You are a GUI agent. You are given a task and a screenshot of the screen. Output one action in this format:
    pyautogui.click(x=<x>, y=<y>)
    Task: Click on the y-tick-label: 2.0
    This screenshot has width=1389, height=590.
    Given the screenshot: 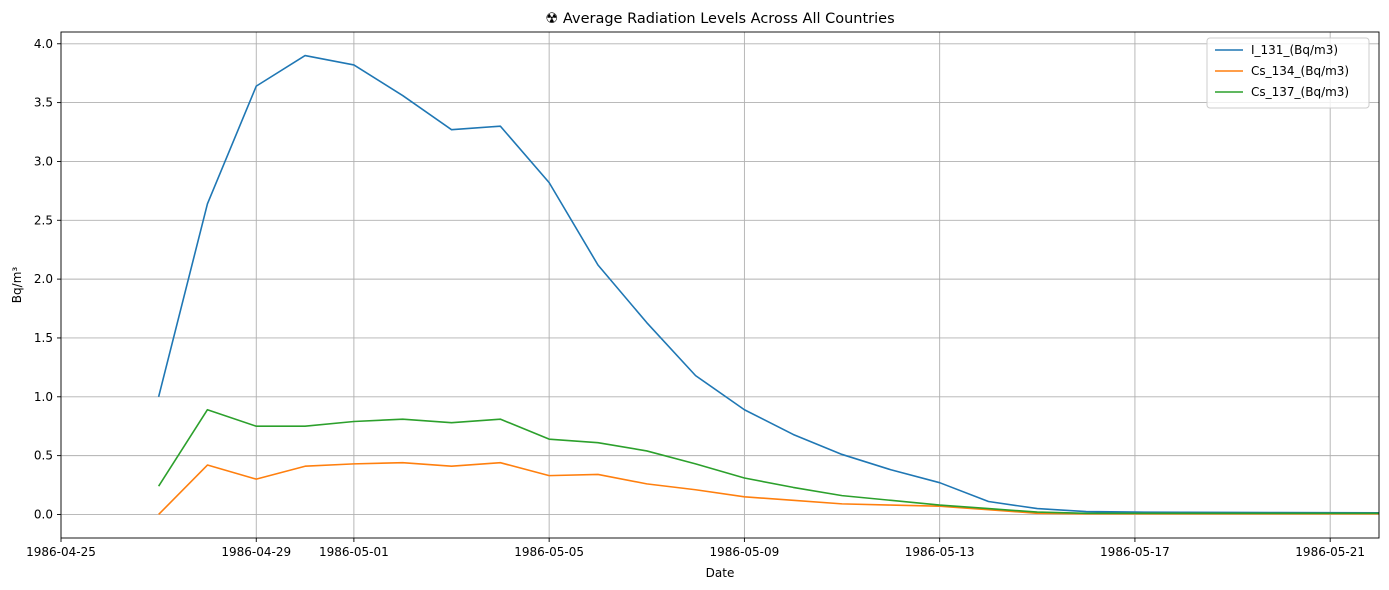 What is the action you would take?
    pyautogui.click(x=43, y=279)
    